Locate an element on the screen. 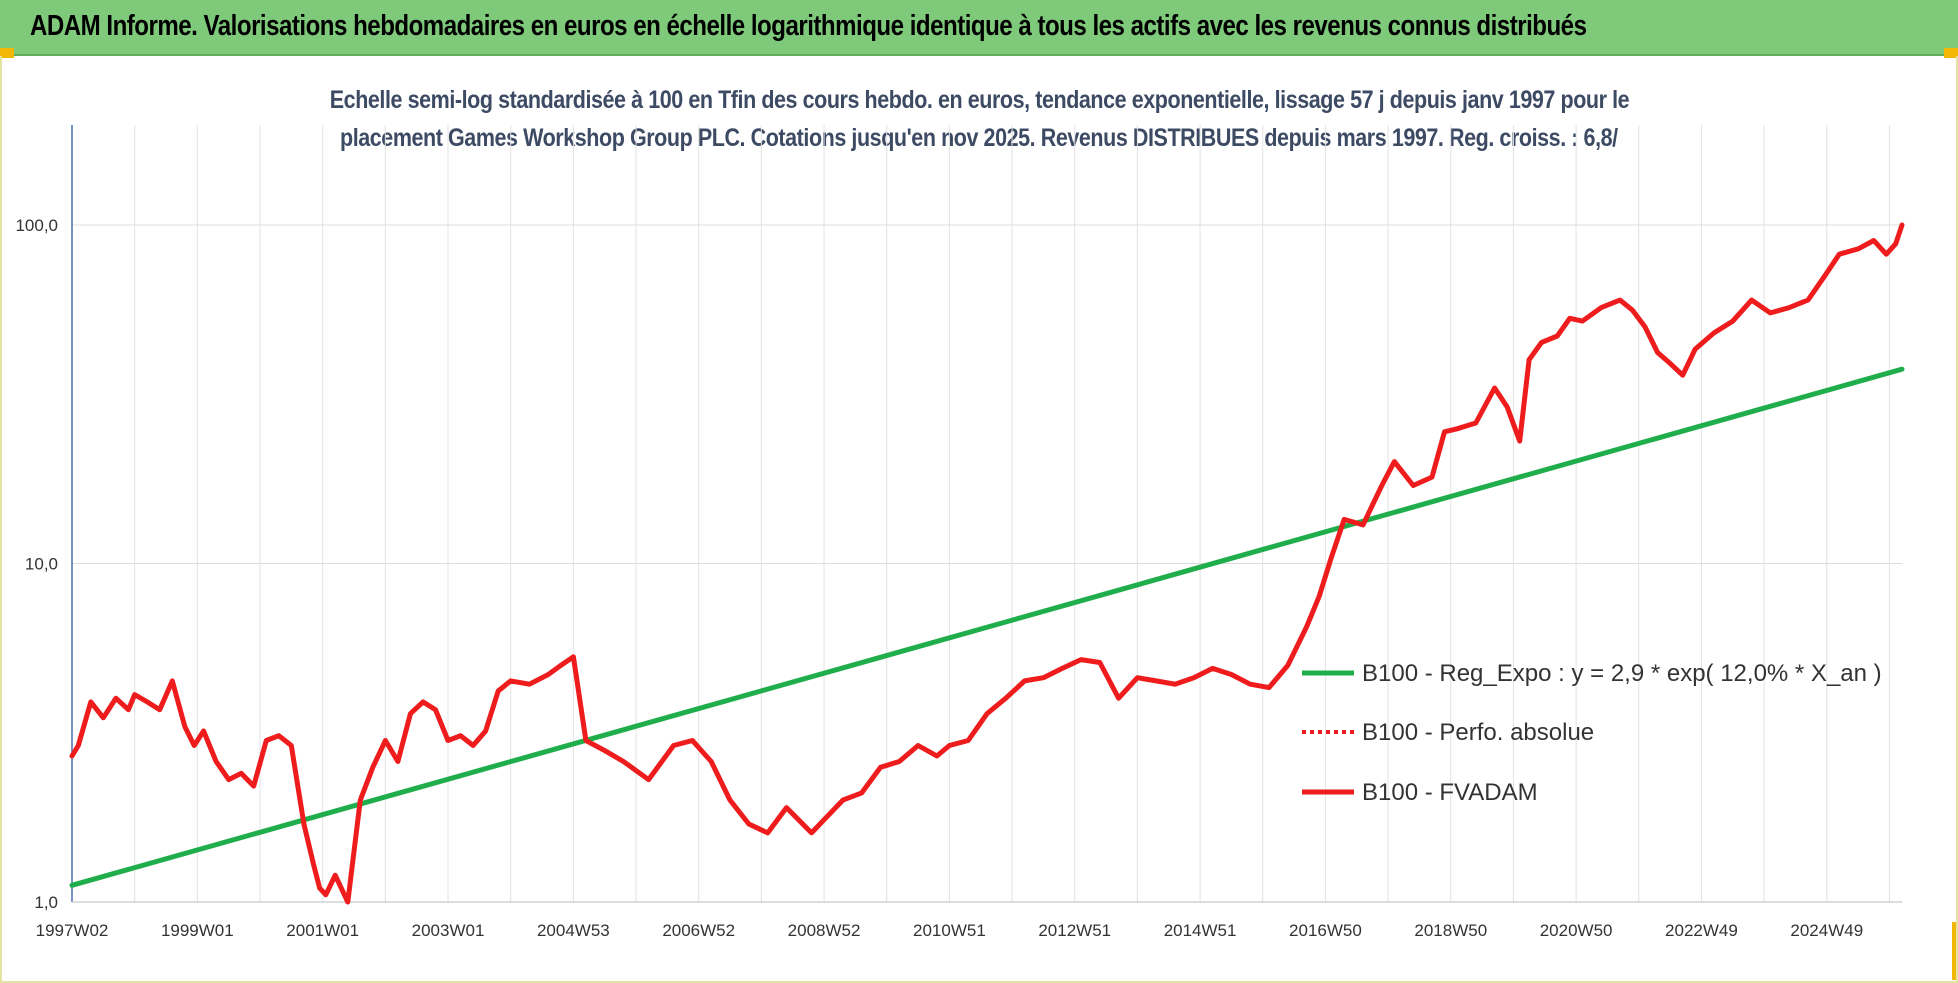 This screenshot has height=983, width=1958. x-tick-label: 2022W49 is located at coordinates (1701, 930).